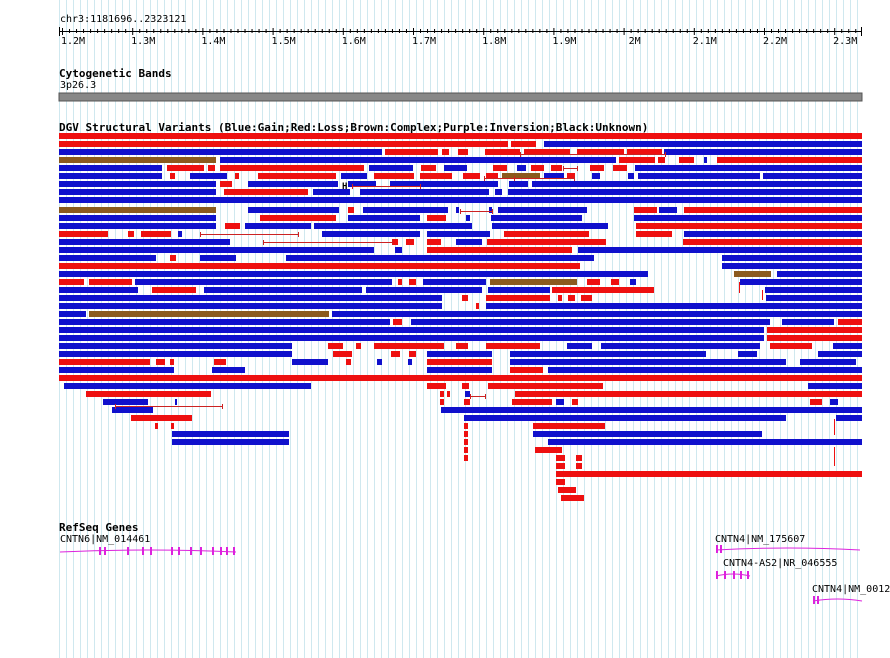 This screenshot has width=890, height=658. Describe the element at coordinates (460, 97) in the screenshot. I see `cytogenetic-band-track` at that location.